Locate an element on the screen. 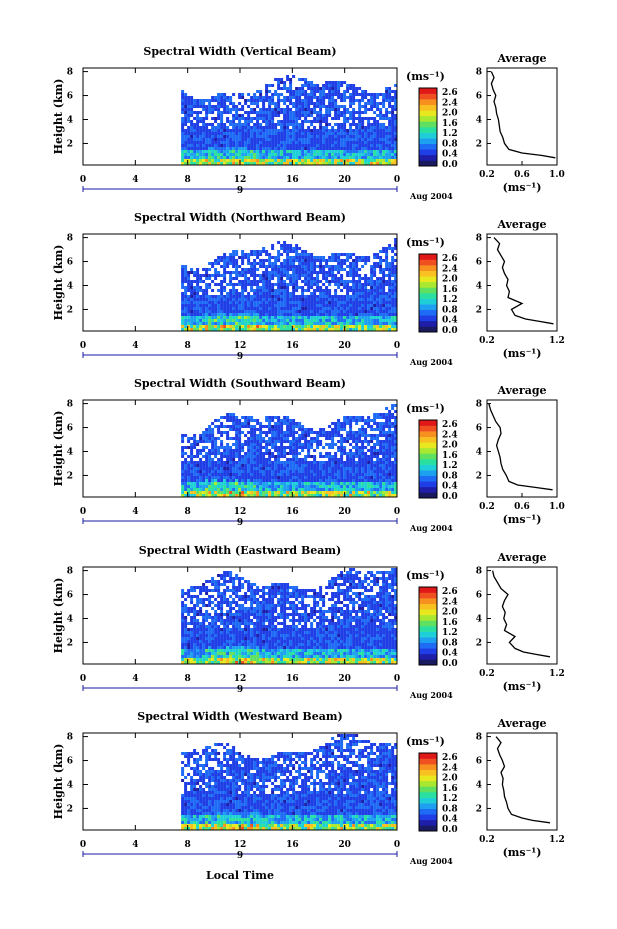  x-tick-label: 12 is located at coordinates (240, 180).